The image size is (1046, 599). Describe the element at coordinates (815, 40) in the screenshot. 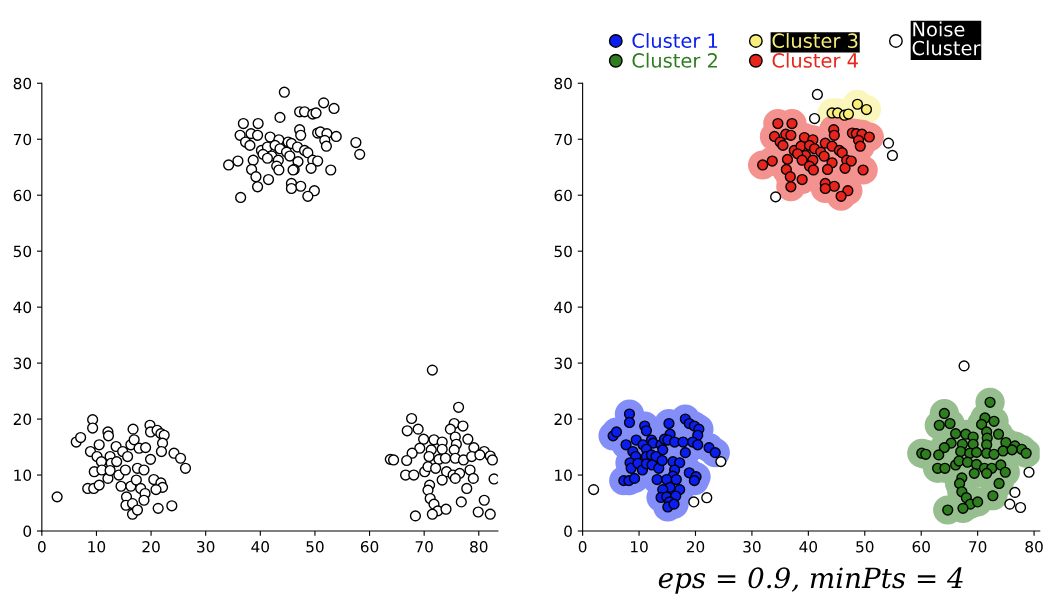

I see `legend-label: Cluster 3` at that location.